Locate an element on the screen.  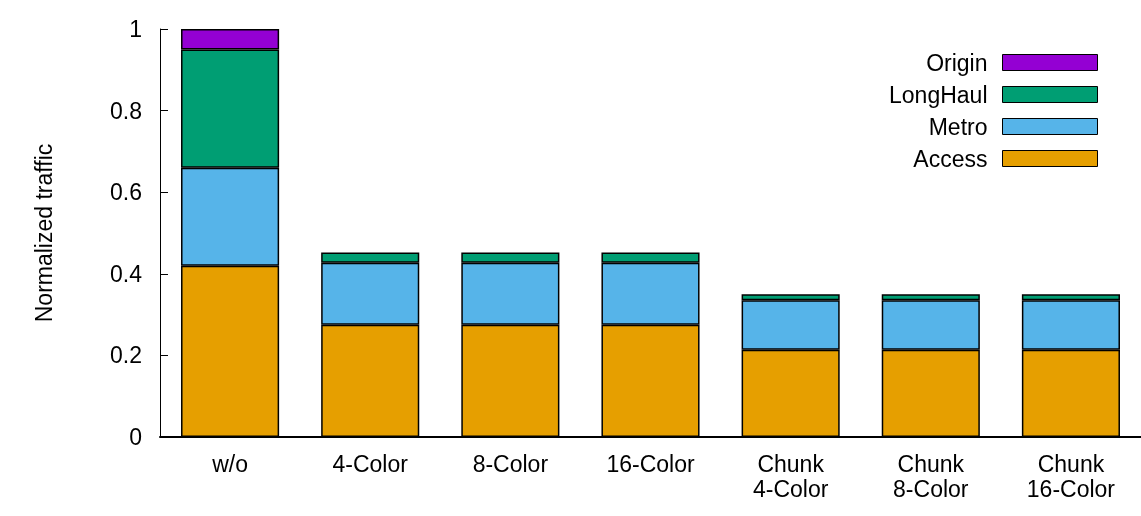
y-tick-label: 0.8 is located at coordinates (126, 110).